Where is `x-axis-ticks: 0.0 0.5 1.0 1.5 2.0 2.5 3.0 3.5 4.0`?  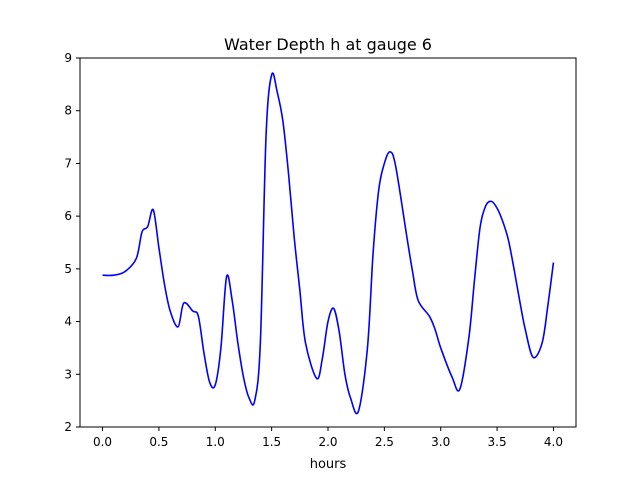
x-axis-ticks: 0.0 0.5 1.0 1.5 2.0 2.5 3.0 3.5 4.0 is located at coordinates (328, 438).